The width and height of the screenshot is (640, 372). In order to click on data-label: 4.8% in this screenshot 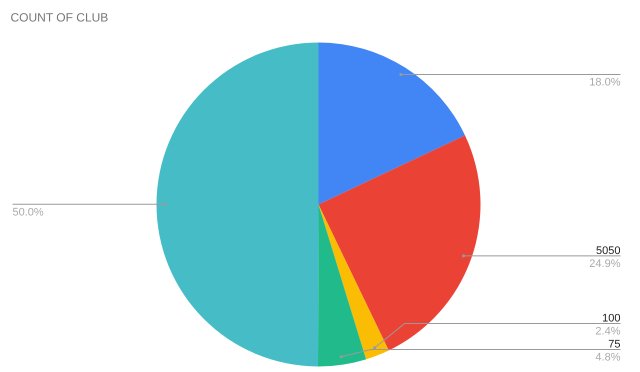, I will do `click(608, 358)`.